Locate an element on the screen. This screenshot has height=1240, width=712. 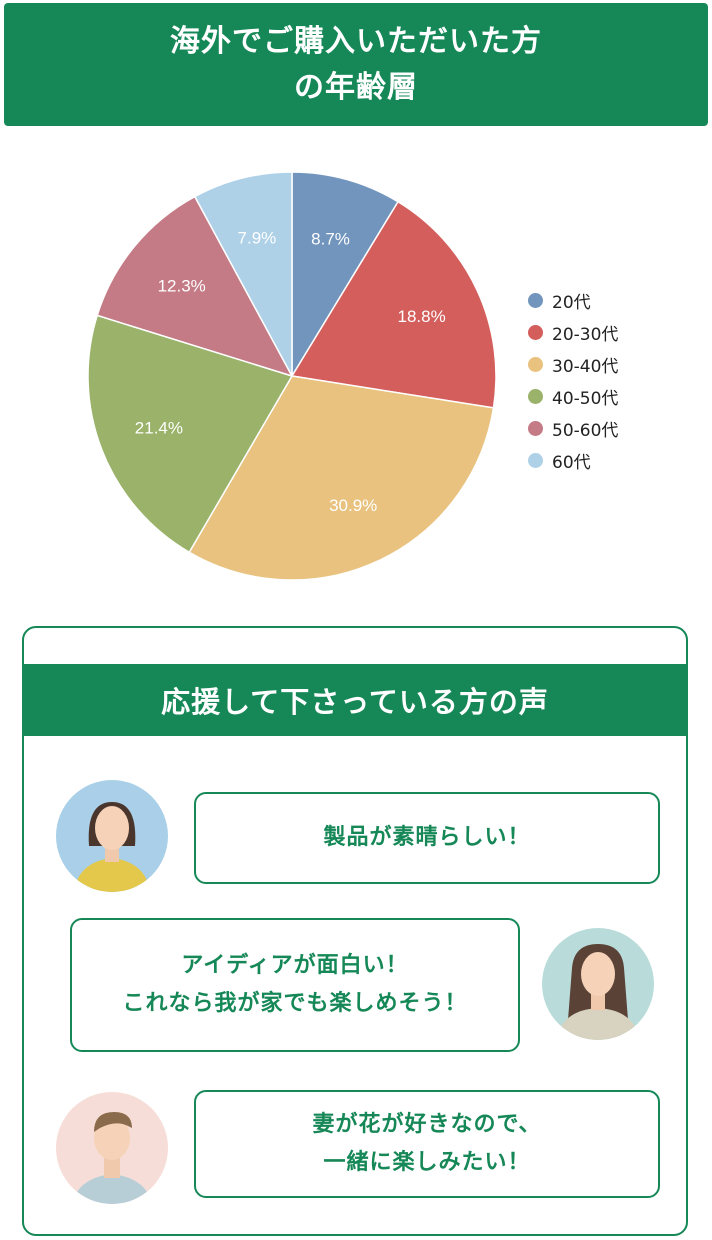
pie-data-label-1: 18.8% is located at coordinates (421, 316).